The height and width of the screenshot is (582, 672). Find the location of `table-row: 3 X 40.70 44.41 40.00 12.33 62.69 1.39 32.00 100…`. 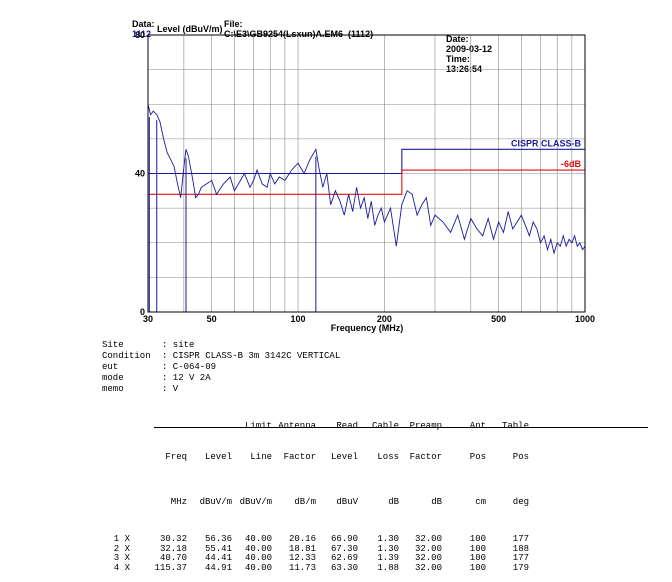

table-row: 3 X 40.70 44.41 40.00 12.33 62.69 1.39 32.00 100… is located at coordinates (315, 558).